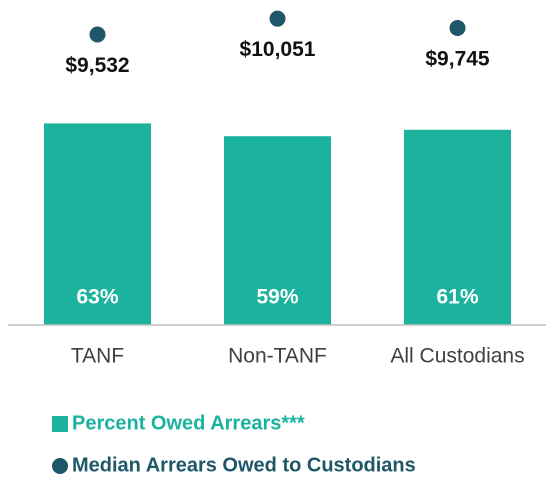  Describe the element at coordinates (278, 49) in the screenshot. I see `dot-label: $10,051` at that location.